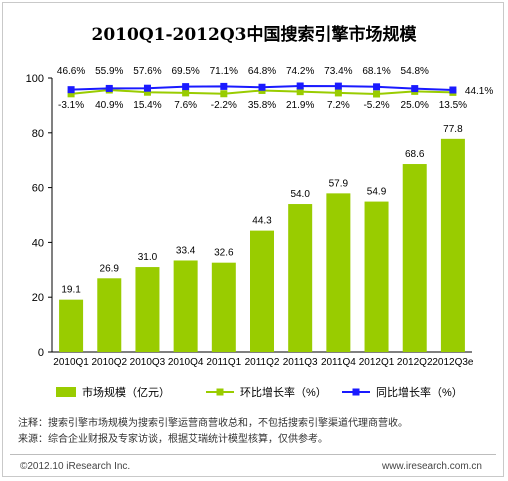 This screenshot has height=481, width=508. What do you see at coordinates (110, 268) in the screenshot?
I see `bar-value-label: 26.9` at bounding box center [110, 268].